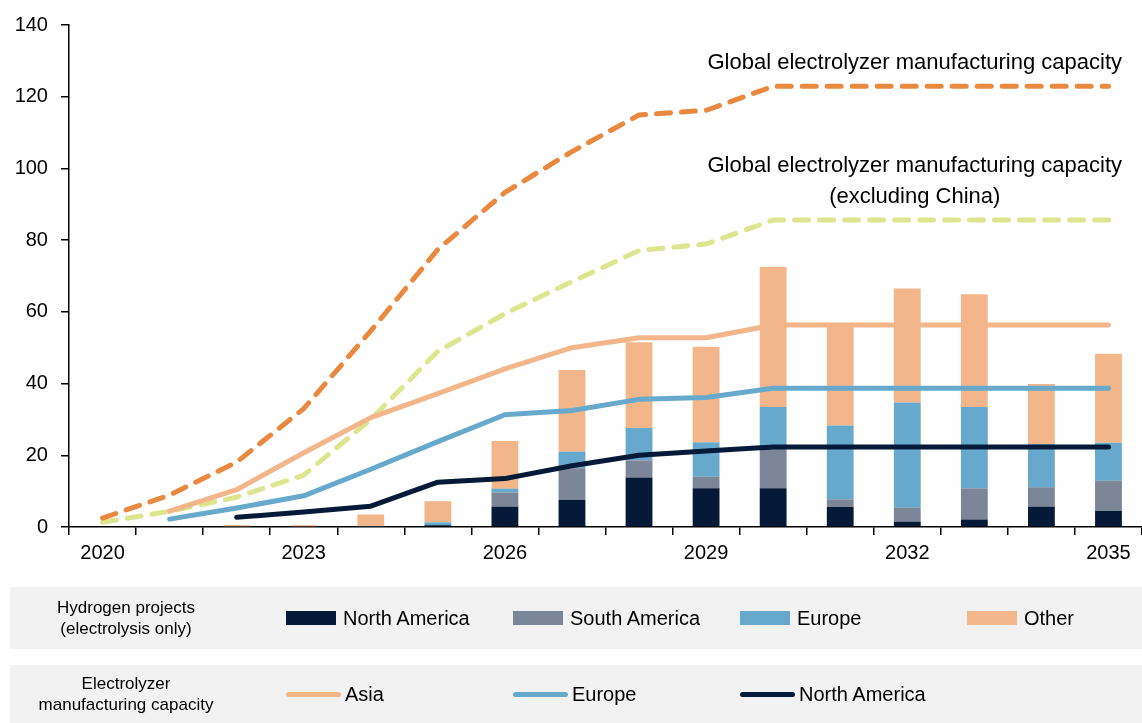 The image size is (1142, 723). What do you see at coordinates (102, 551) in the screenshot?
I see `x-tick-label: 2020` at bounding box center [102, 551].